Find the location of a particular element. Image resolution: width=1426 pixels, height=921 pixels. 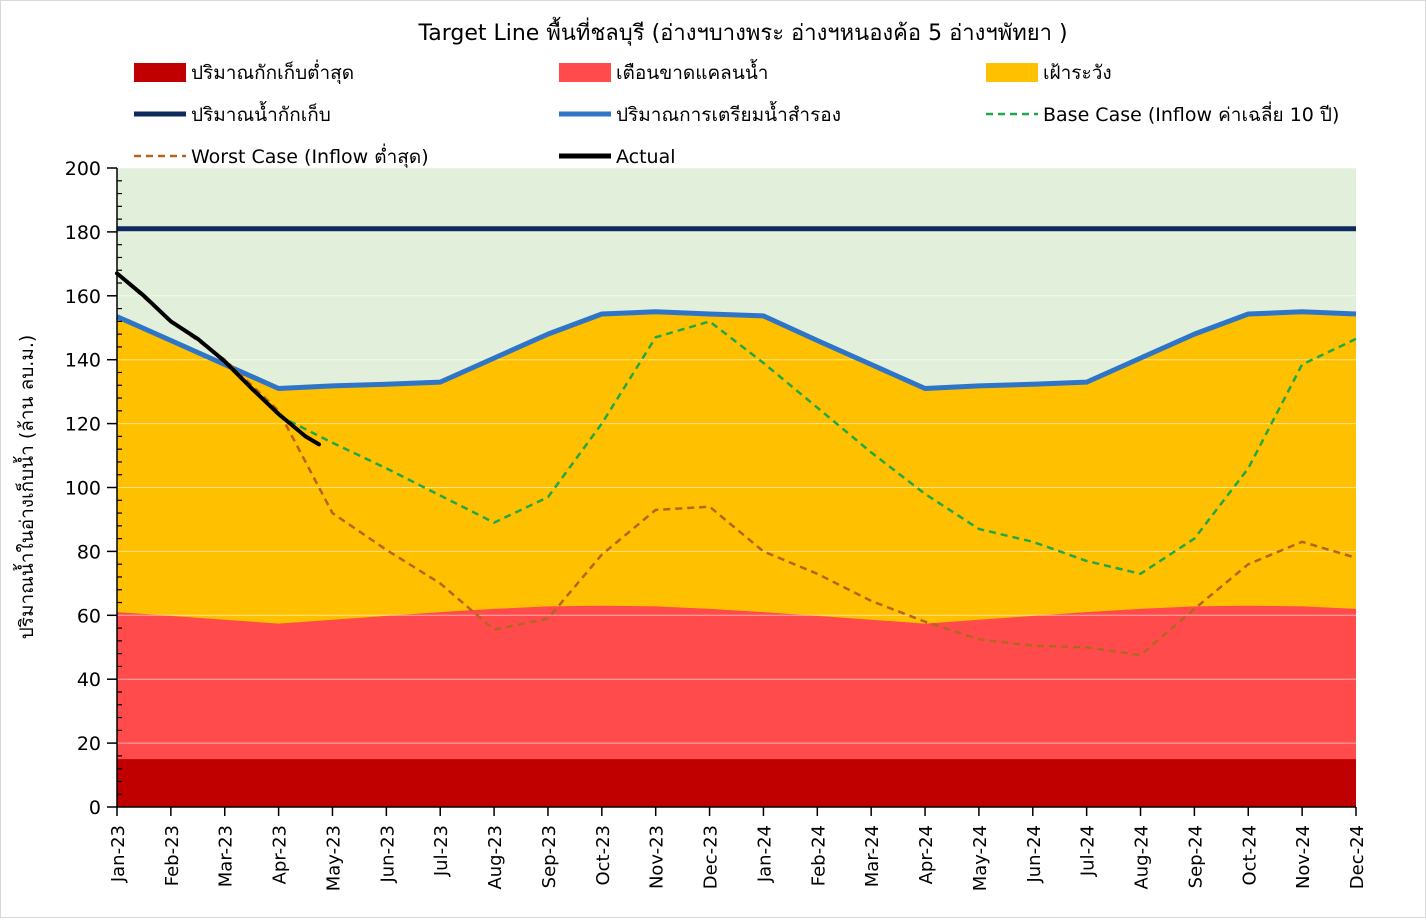

y-tick-label: 40 is located at coordinates (89, 680).